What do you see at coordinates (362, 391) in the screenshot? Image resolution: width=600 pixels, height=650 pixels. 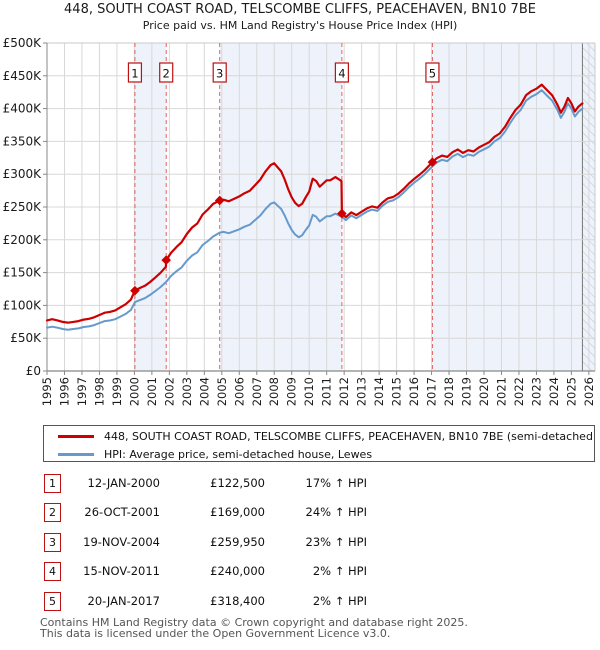 I see `x-tick-label: 2013` at bounding box center [362, 391].